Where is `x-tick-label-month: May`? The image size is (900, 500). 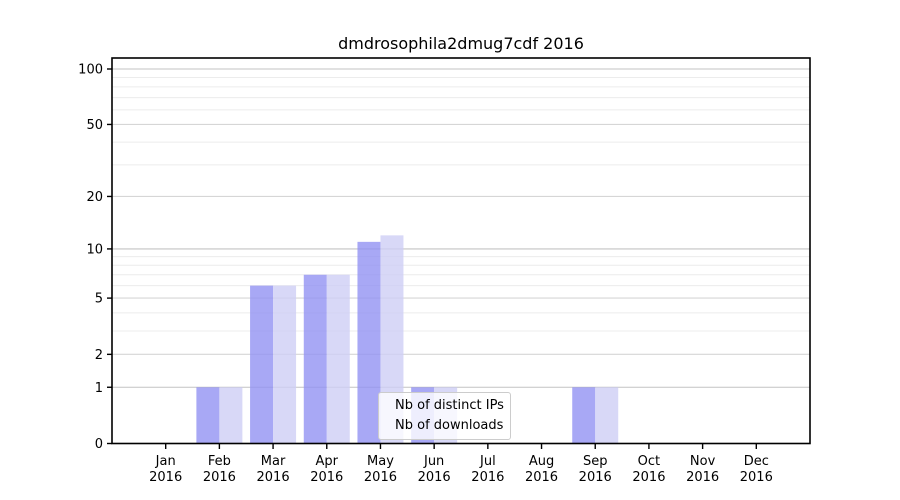 x-tick-label-month: May is located at coordinates (380, 461).